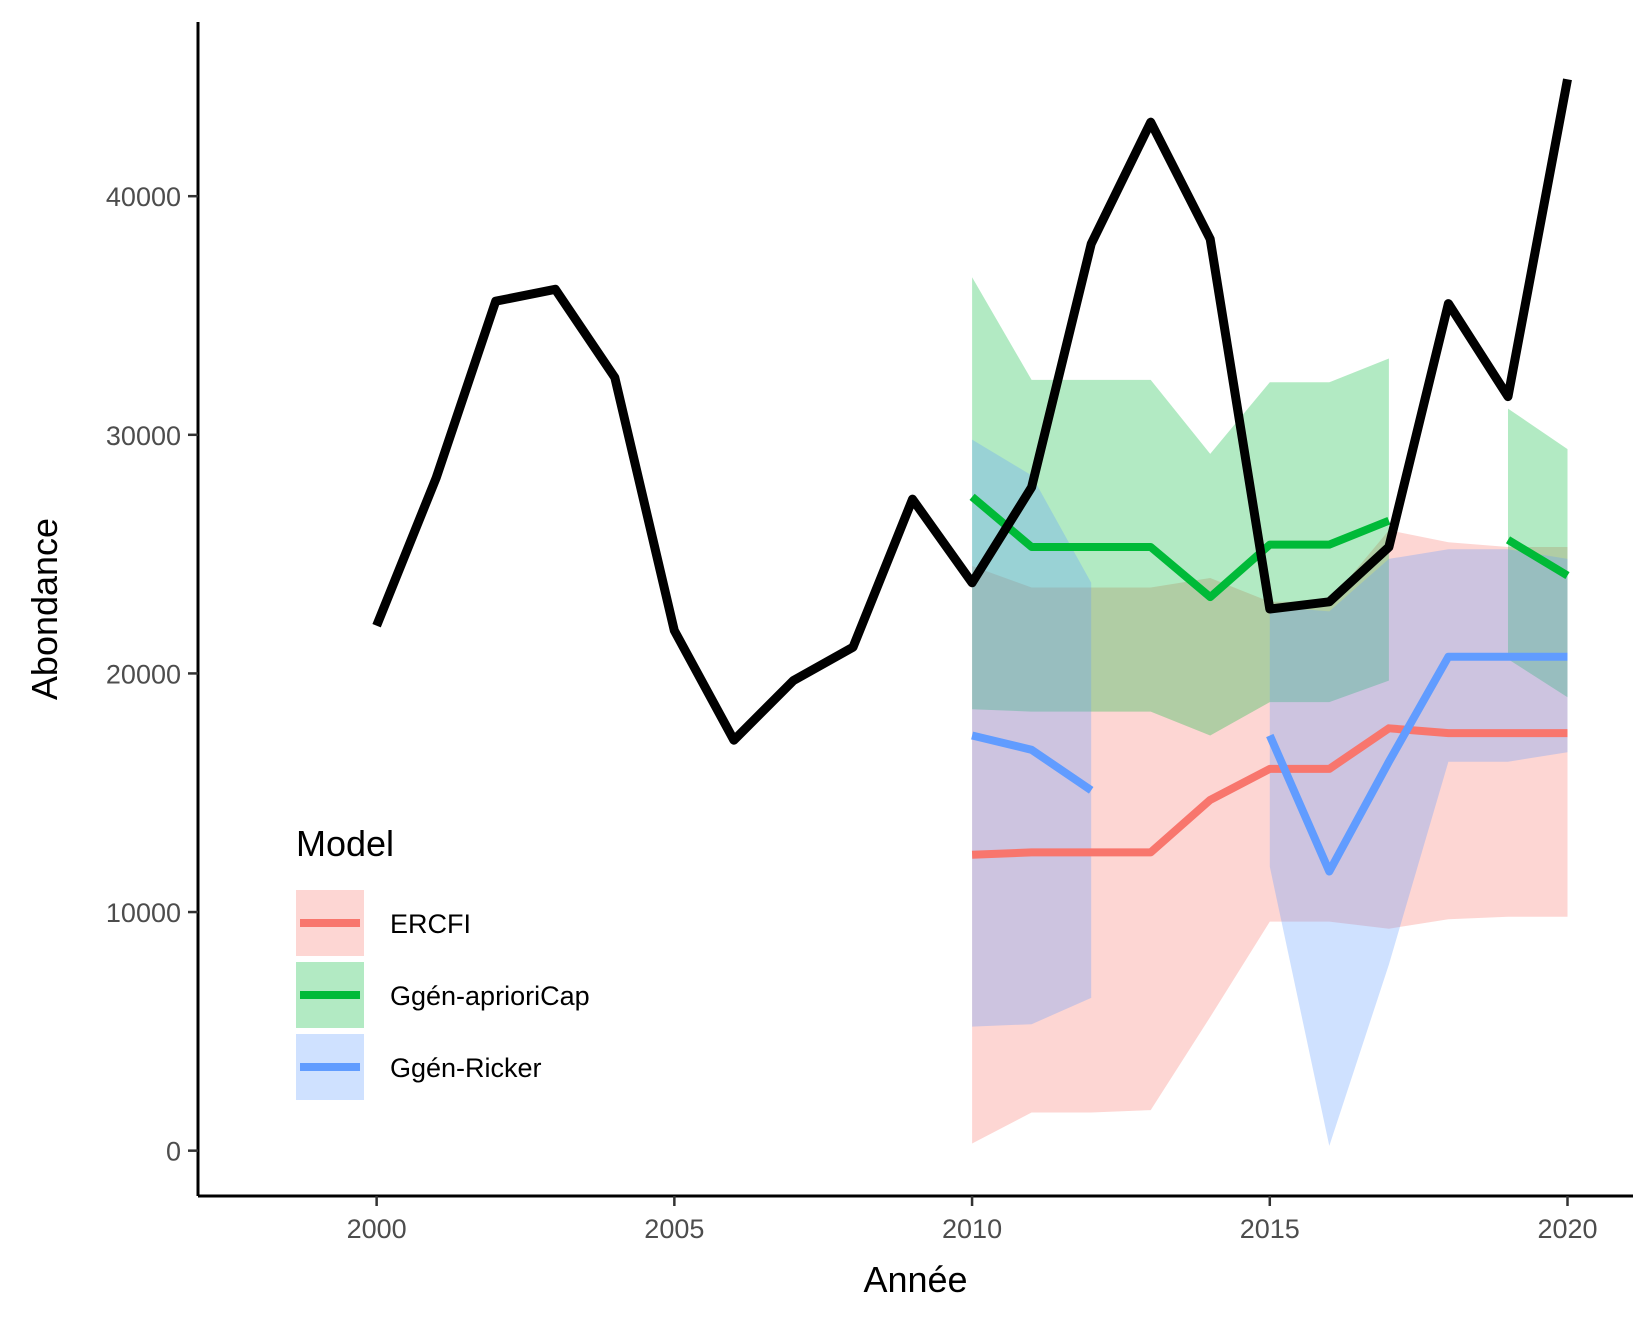  Describe the element at coordinates (490, 996) in the screenshot. I see `legend-label: Ggén-aprioriCap` at that location.